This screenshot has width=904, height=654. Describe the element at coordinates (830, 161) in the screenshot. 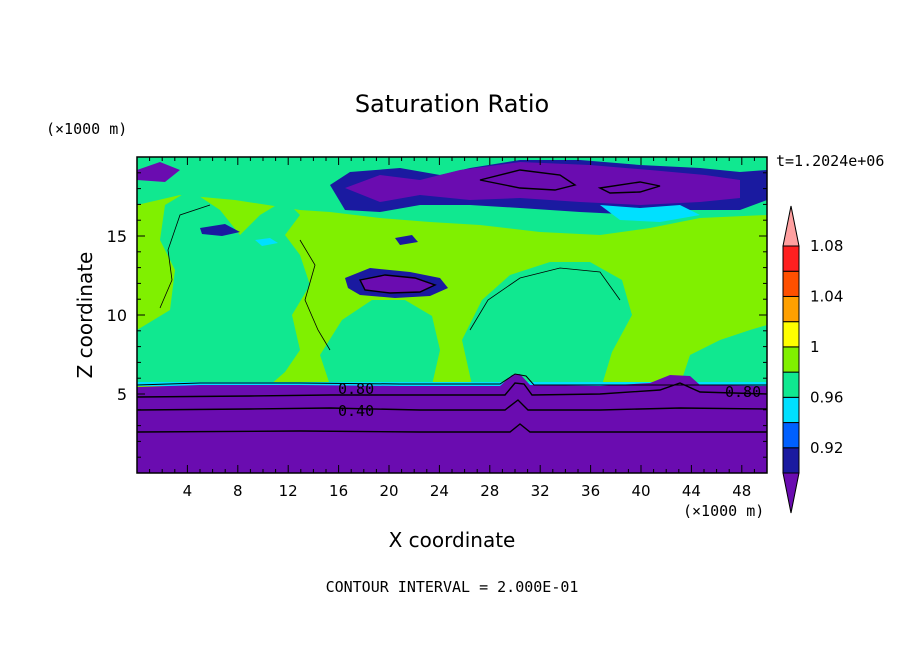

I see `time-label: t=1.2024e+06` at that location.